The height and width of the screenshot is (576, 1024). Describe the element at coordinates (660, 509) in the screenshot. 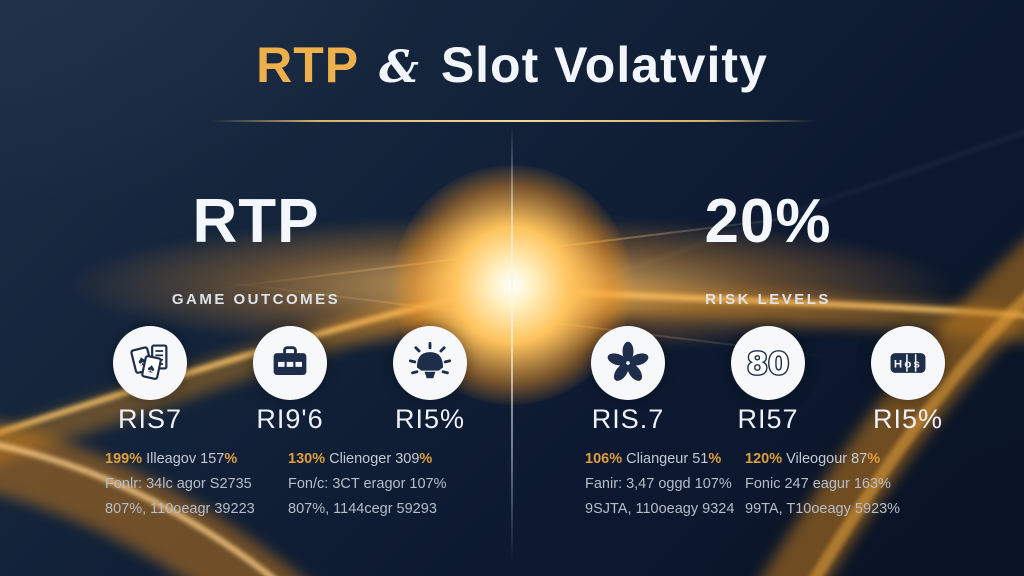

I see `stat-line-3: 9SJTA, 110oeagy 9324` at that location.